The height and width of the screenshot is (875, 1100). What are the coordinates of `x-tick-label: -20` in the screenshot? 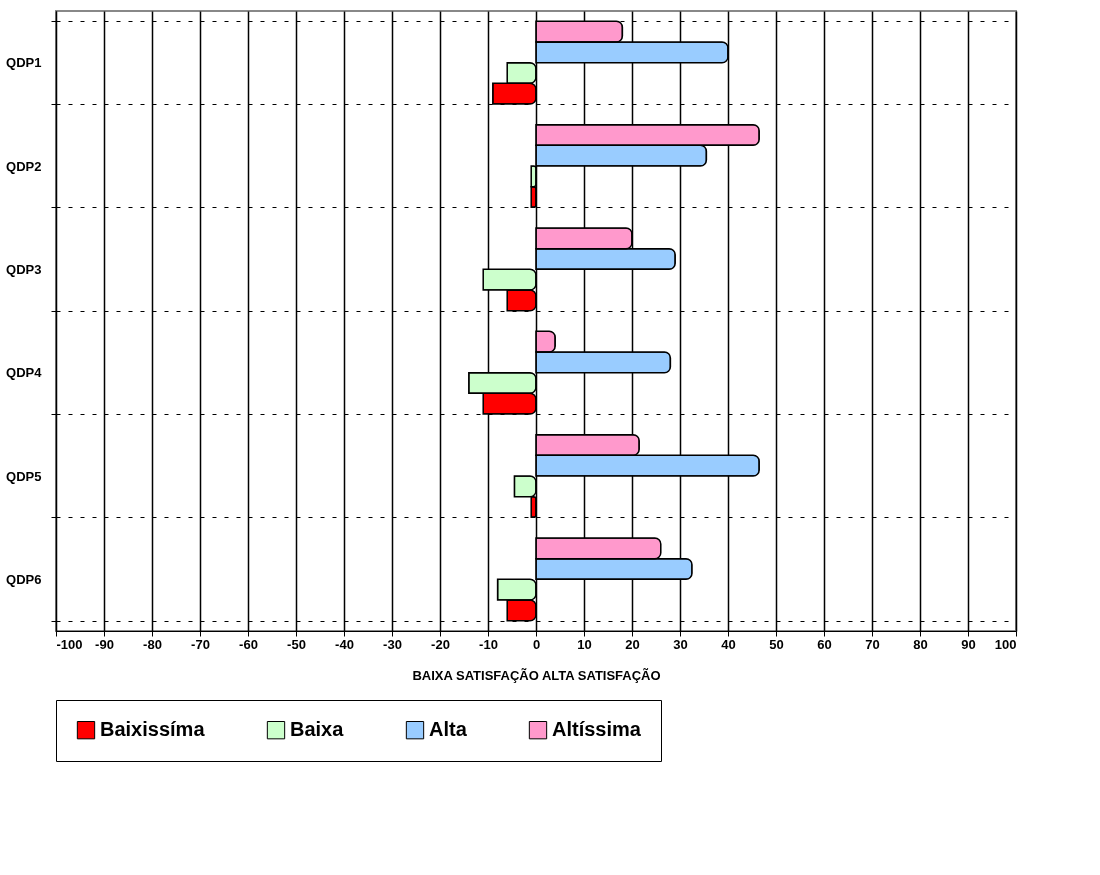 It's located at (440, 644).